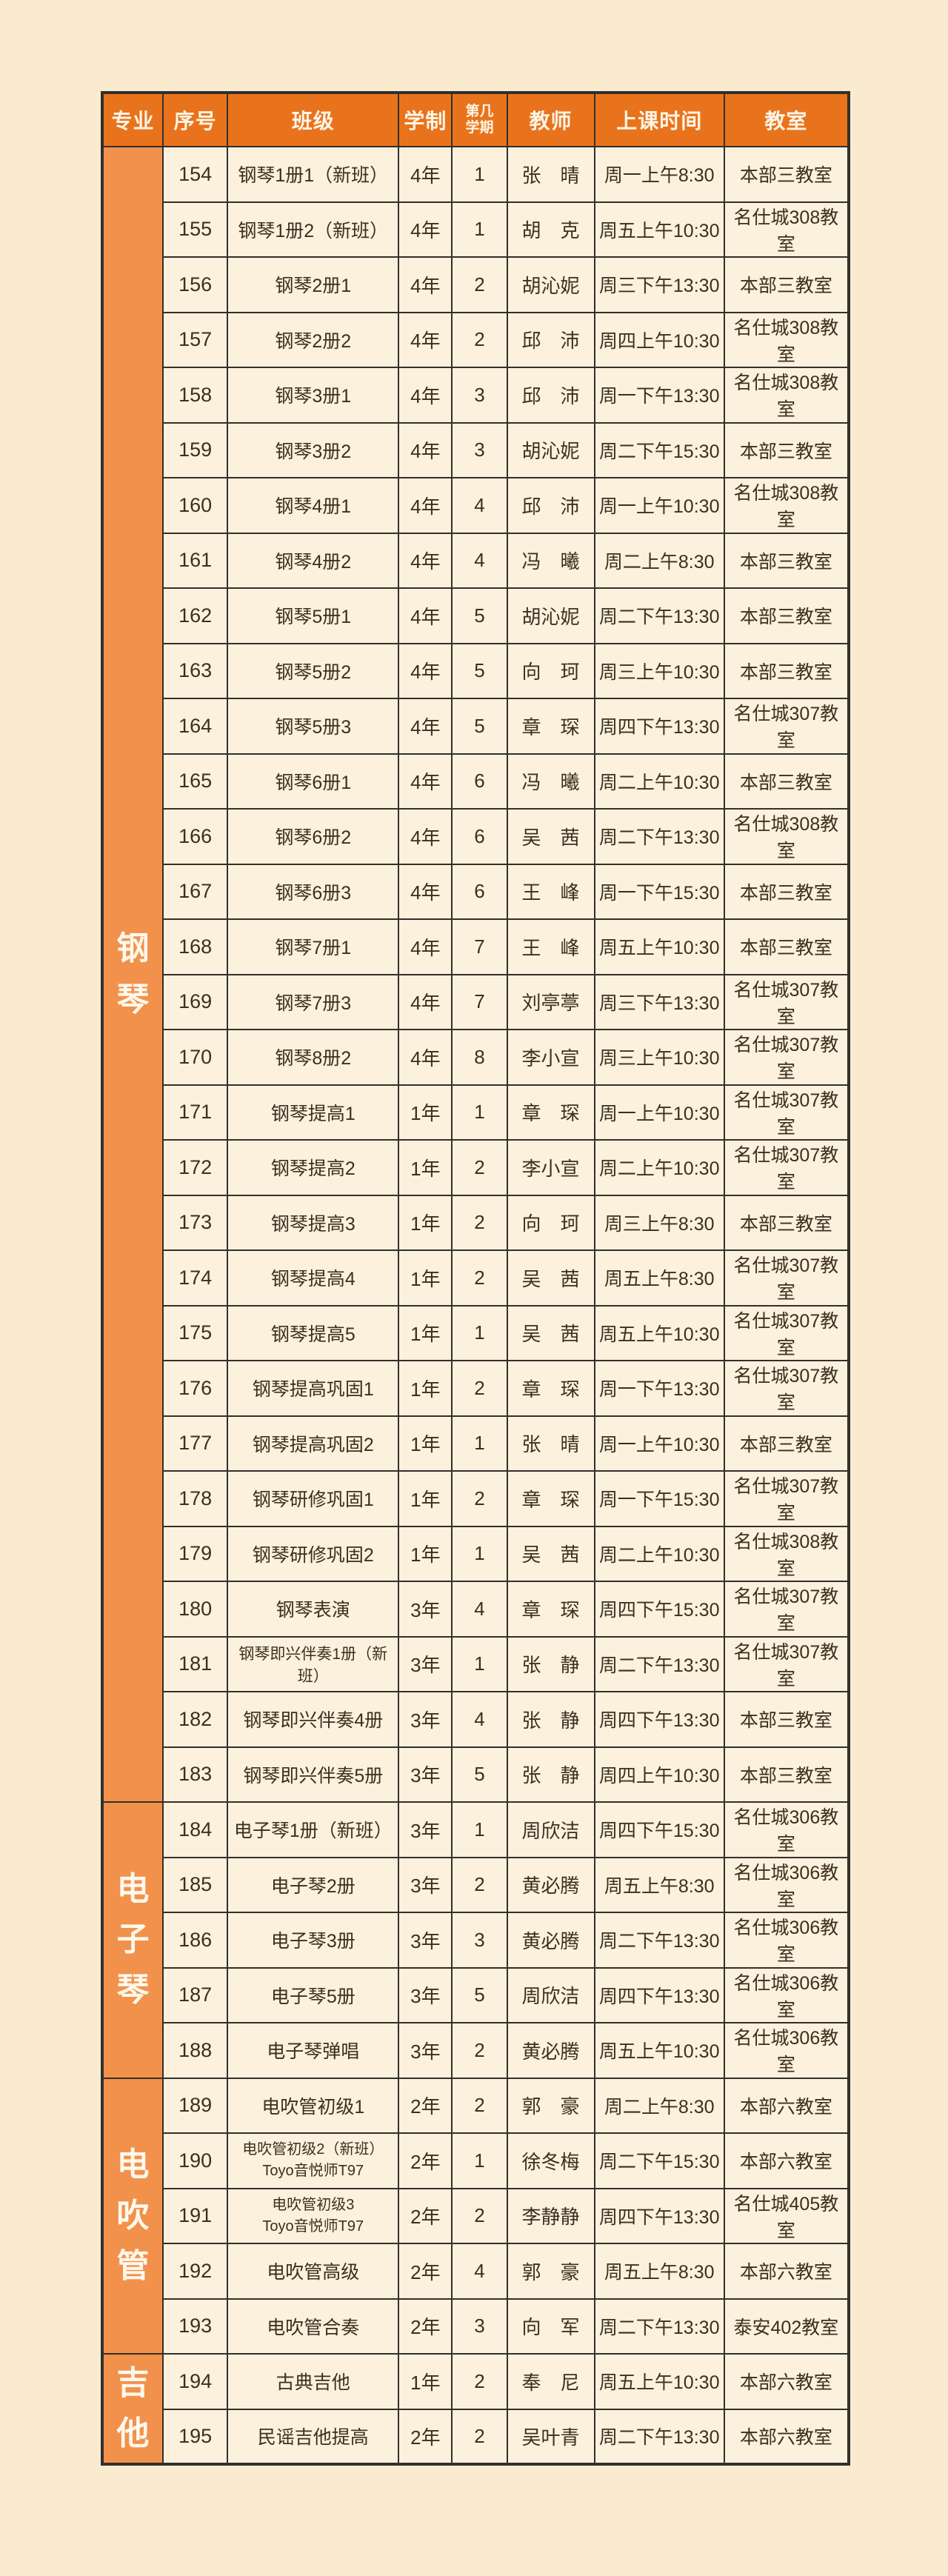 The width and height of the screenshot is (948, 2576). Describe the element at coordinates (659, 2381) in the screenshot. I see `cell-time: 周五上午10:30` at that location.